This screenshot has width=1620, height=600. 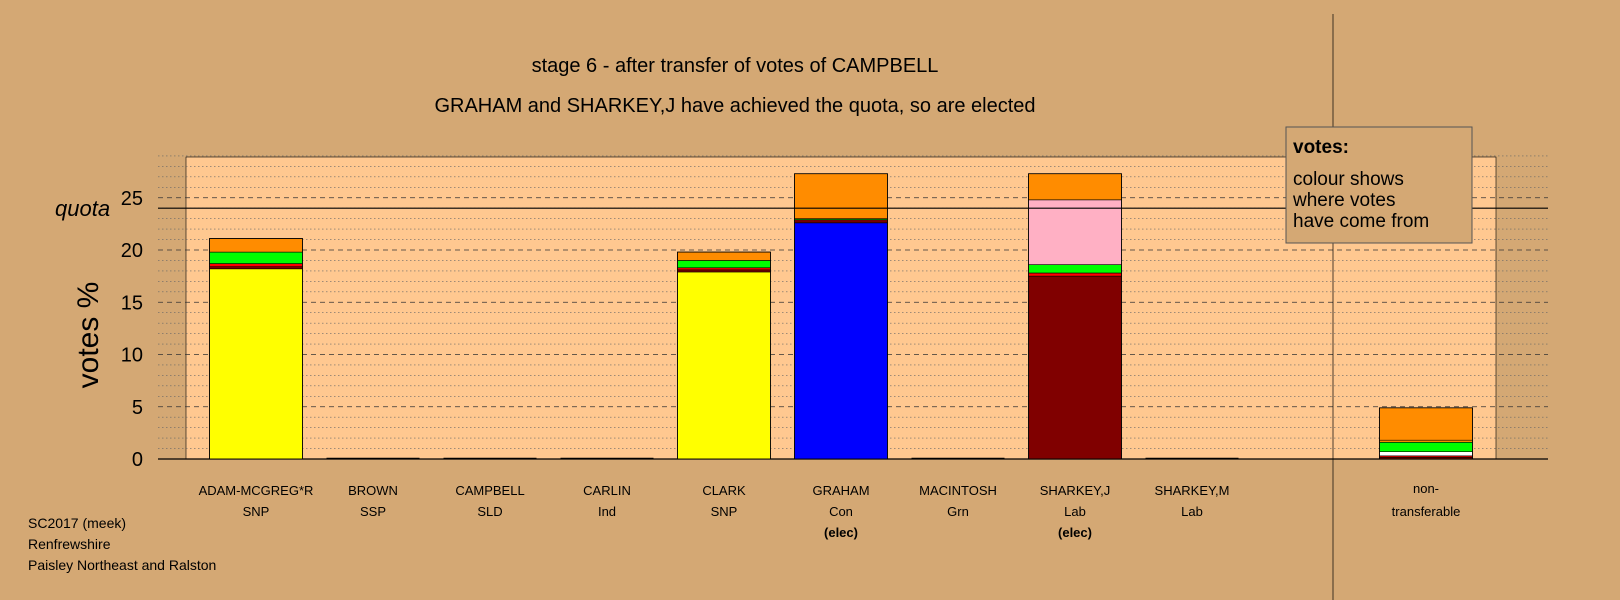 What do you see at coordinates (489, 511) in the screenshot?
I see `candidate-party: SLD` at bounding box center [489, 511].